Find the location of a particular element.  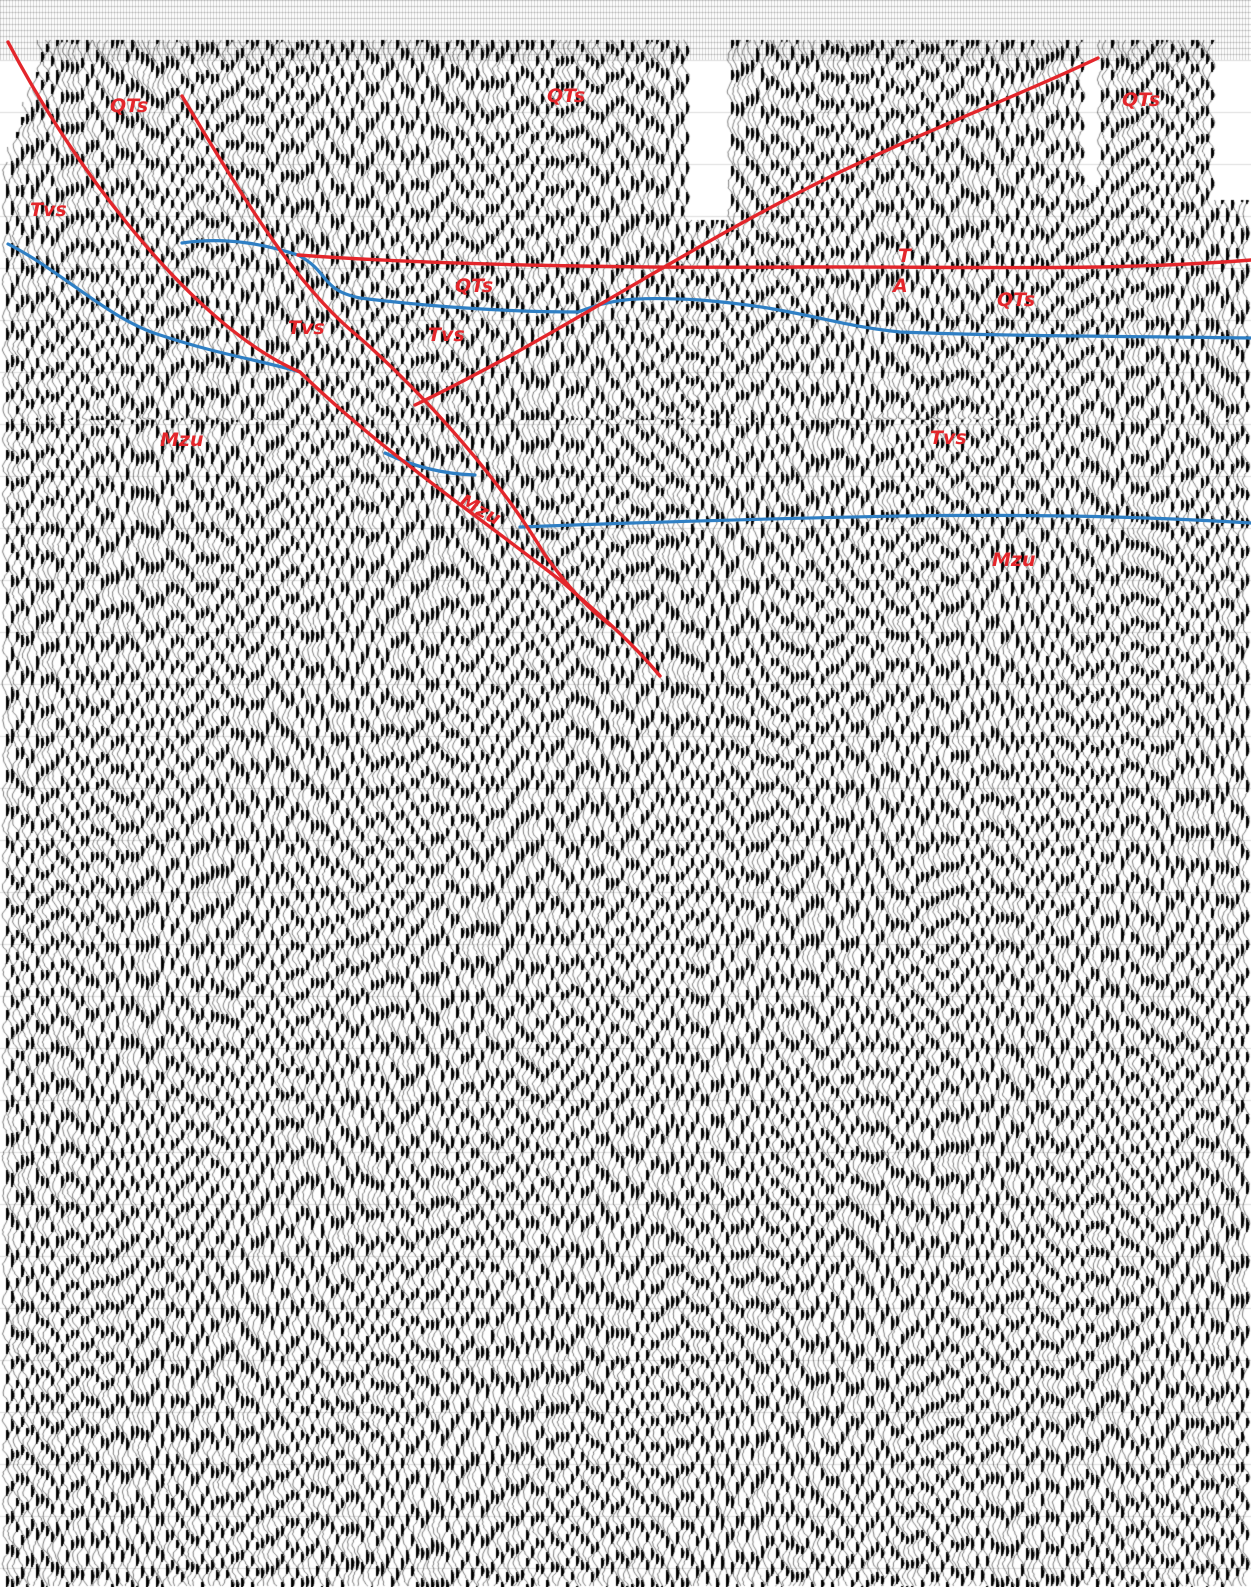

horizon-line-mid-tvs is located at coordinates (430, 464).